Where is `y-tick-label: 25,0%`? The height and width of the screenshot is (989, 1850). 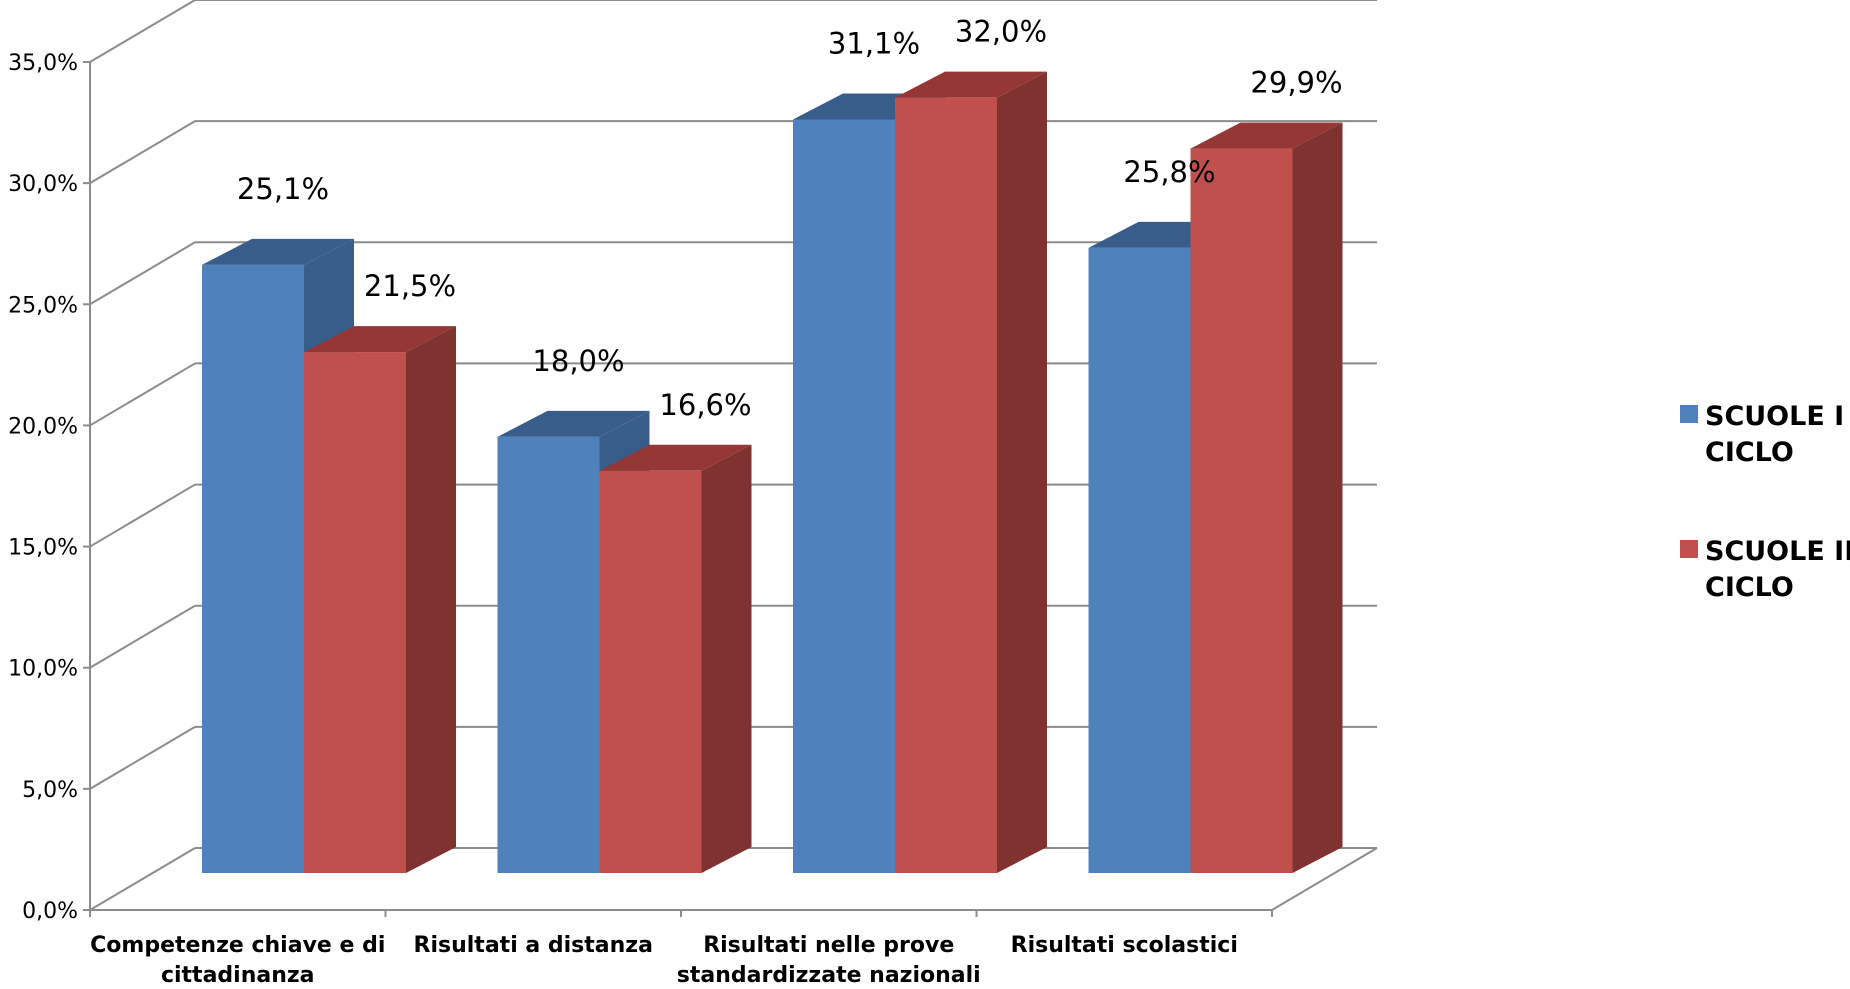
y-tick-label: 25,0% is located at coordinates (43, 305).